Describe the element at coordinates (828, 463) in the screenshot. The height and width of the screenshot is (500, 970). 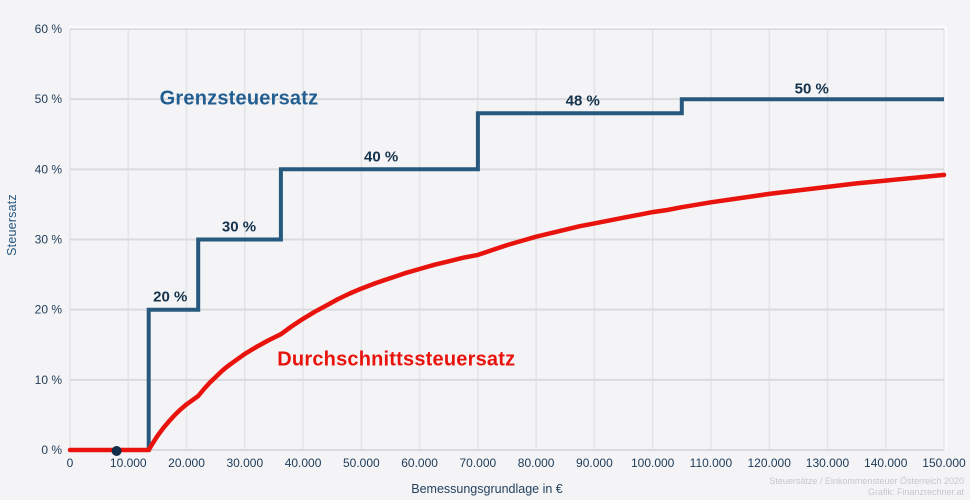
I see `x-tick-label: 130.000` at that location.